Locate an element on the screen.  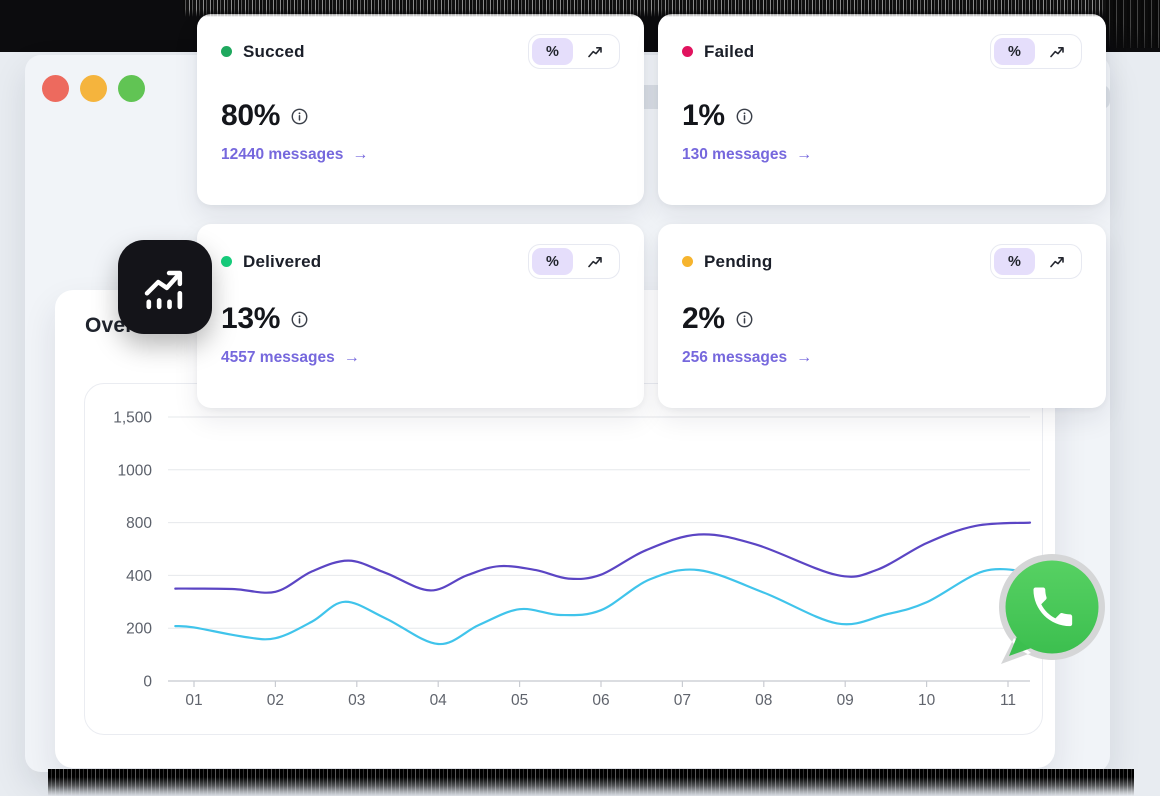
card-label: Pending is located at coordinates (738, 261).